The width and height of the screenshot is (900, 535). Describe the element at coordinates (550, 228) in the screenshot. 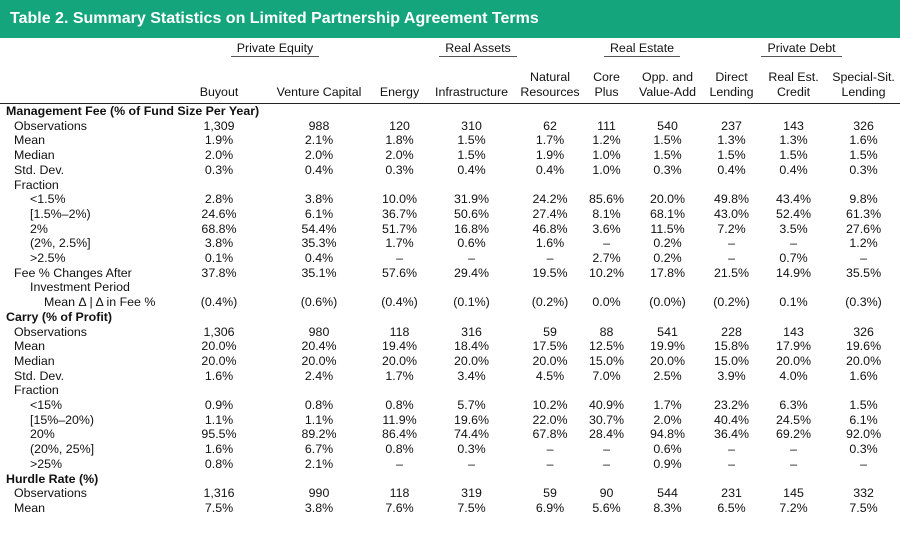

I see `table-cell: 46.8%` at that location.